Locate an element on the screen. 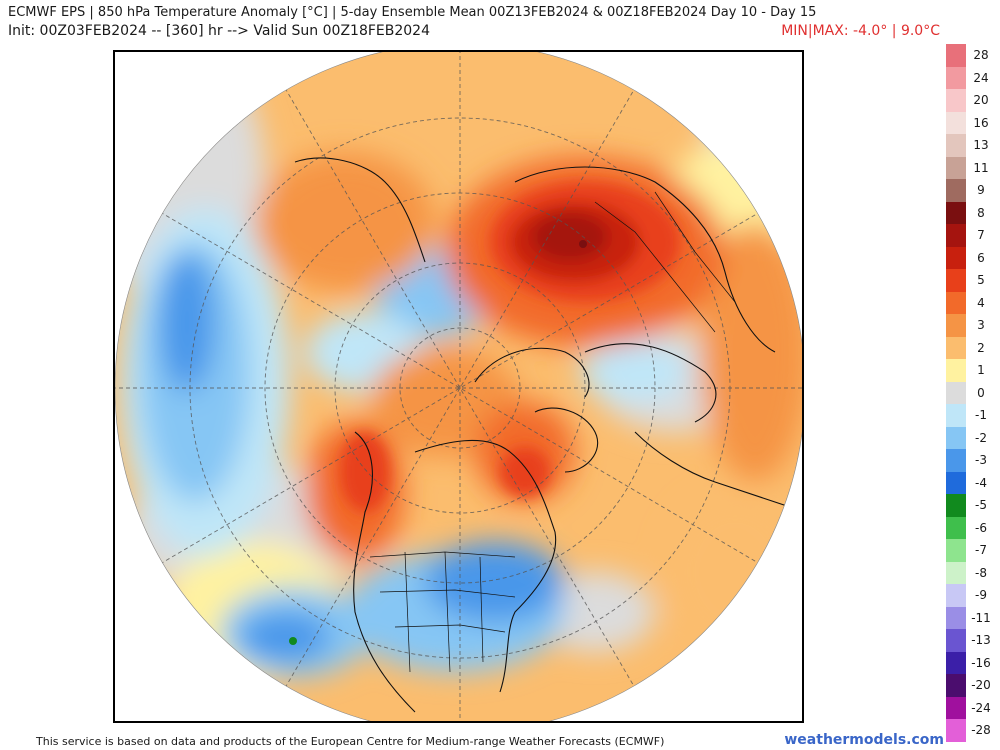 The image size is (1000, 750). colorbar-label: 3 is located at coordinates (981, 325).